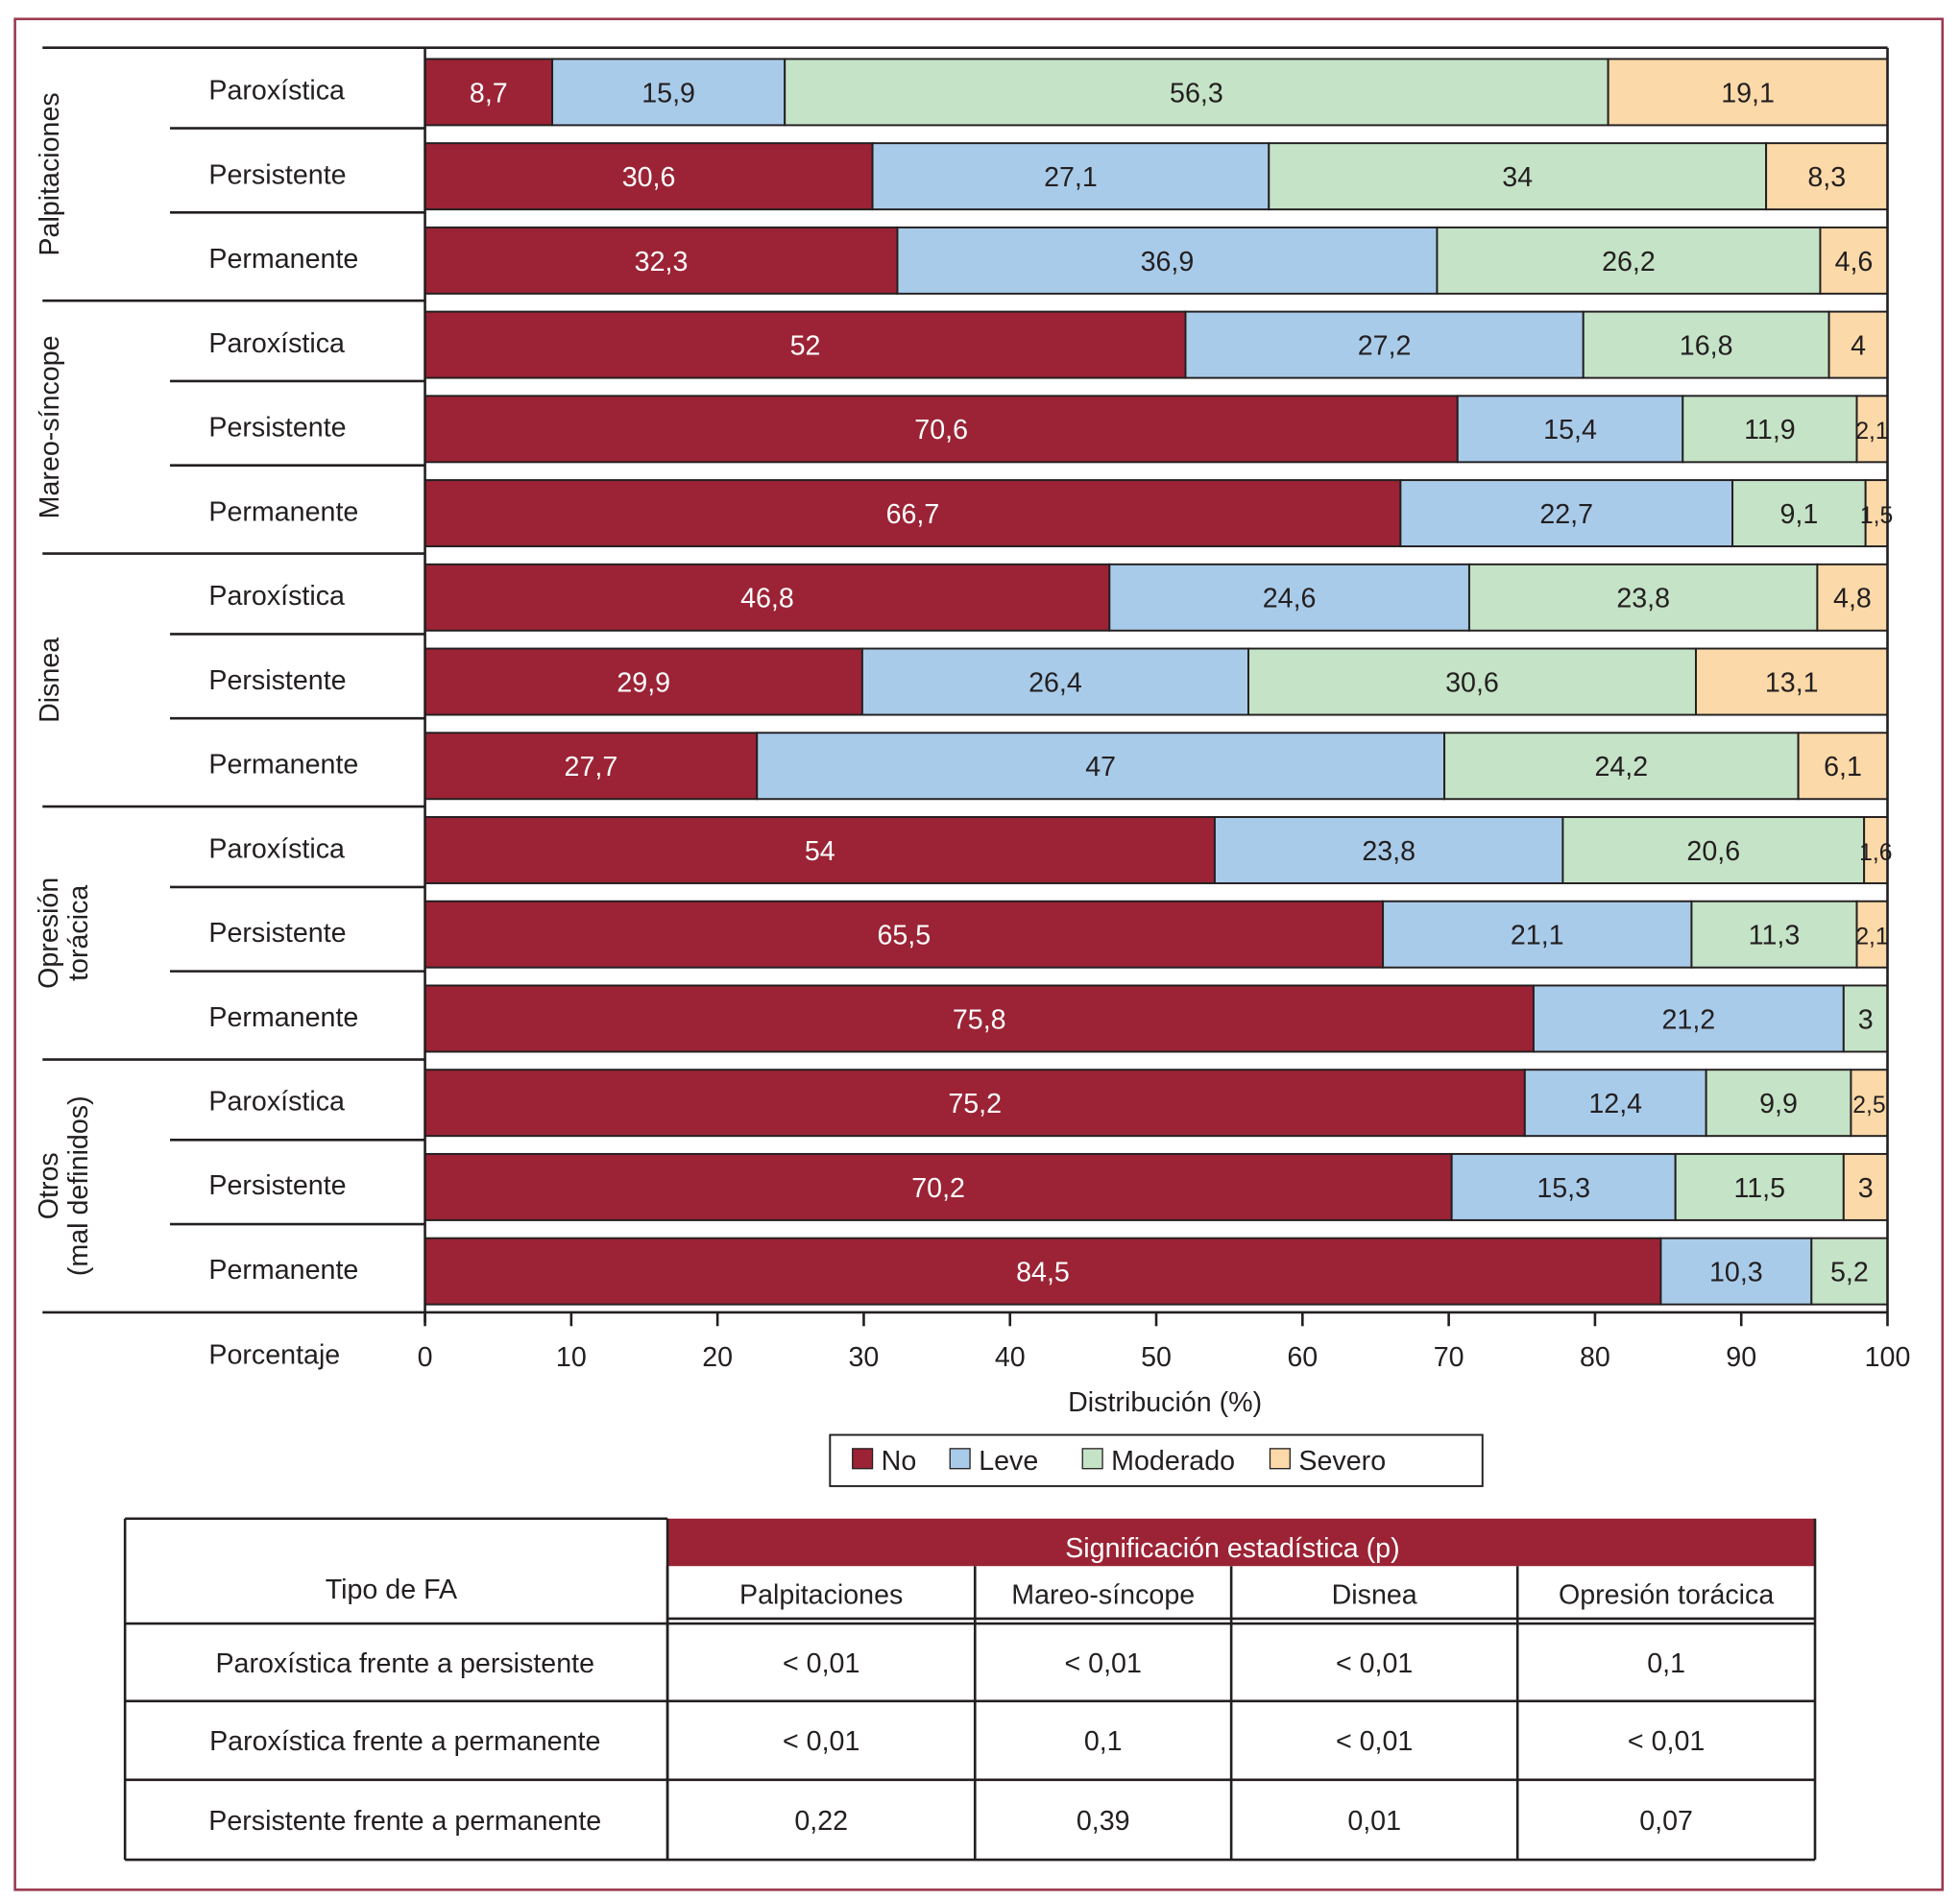 This screenshot has height=1900, width=1960. What do you see at coordinates (1849, 1273) in the screenshot?
I see `data-label: 5,2` at bounding box center [1849, 1273].